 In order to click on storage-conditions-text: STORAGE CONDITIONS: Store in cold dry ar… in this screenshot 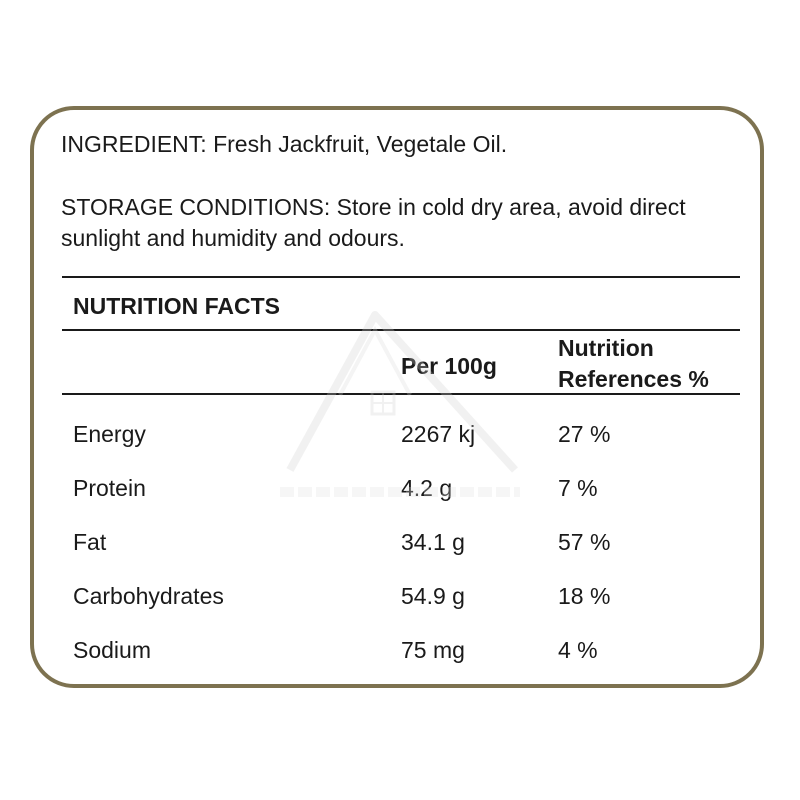, I will do `click(373, 222)`.